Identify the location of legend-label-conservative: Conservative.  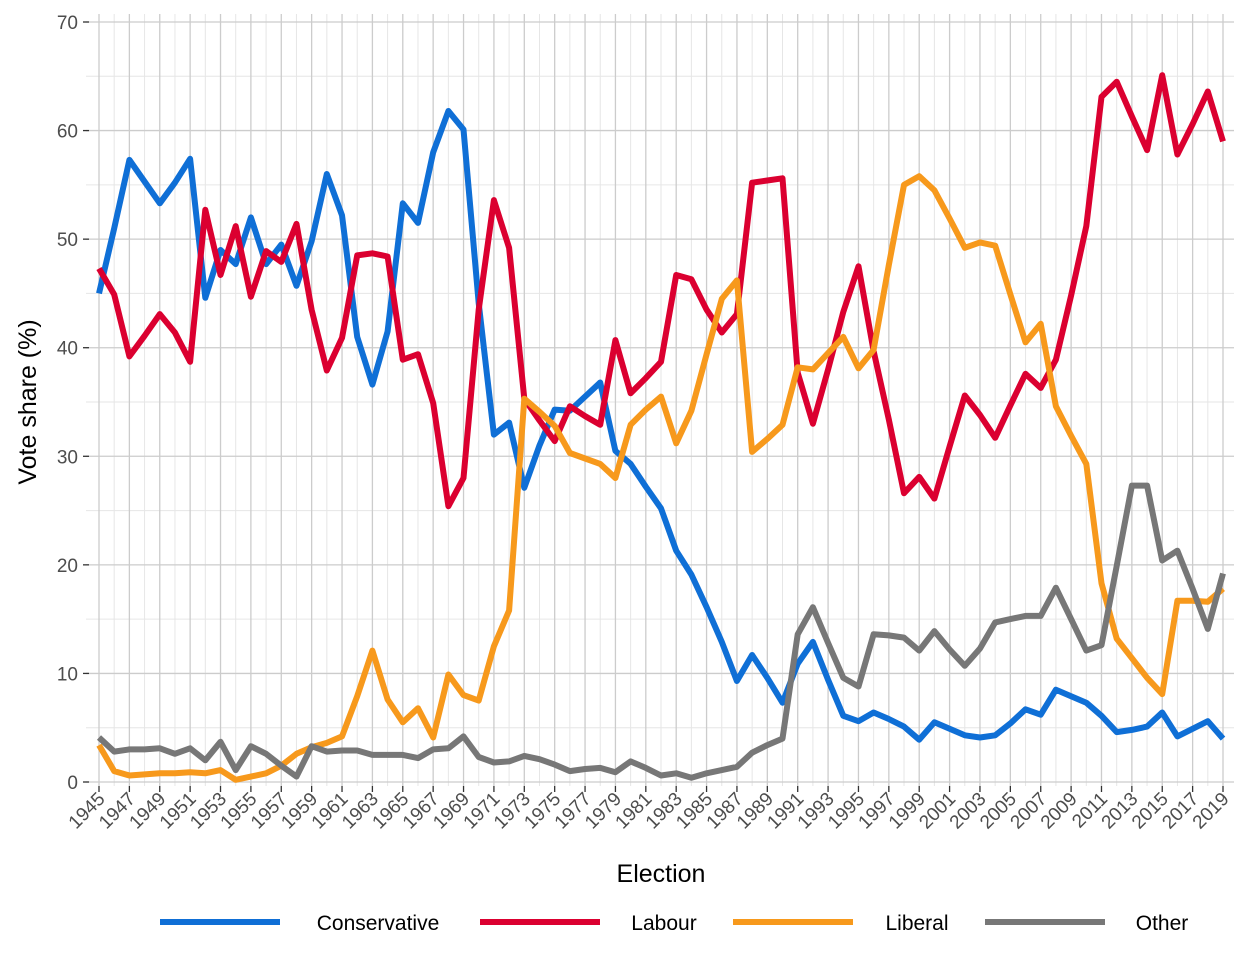
(378, 923).